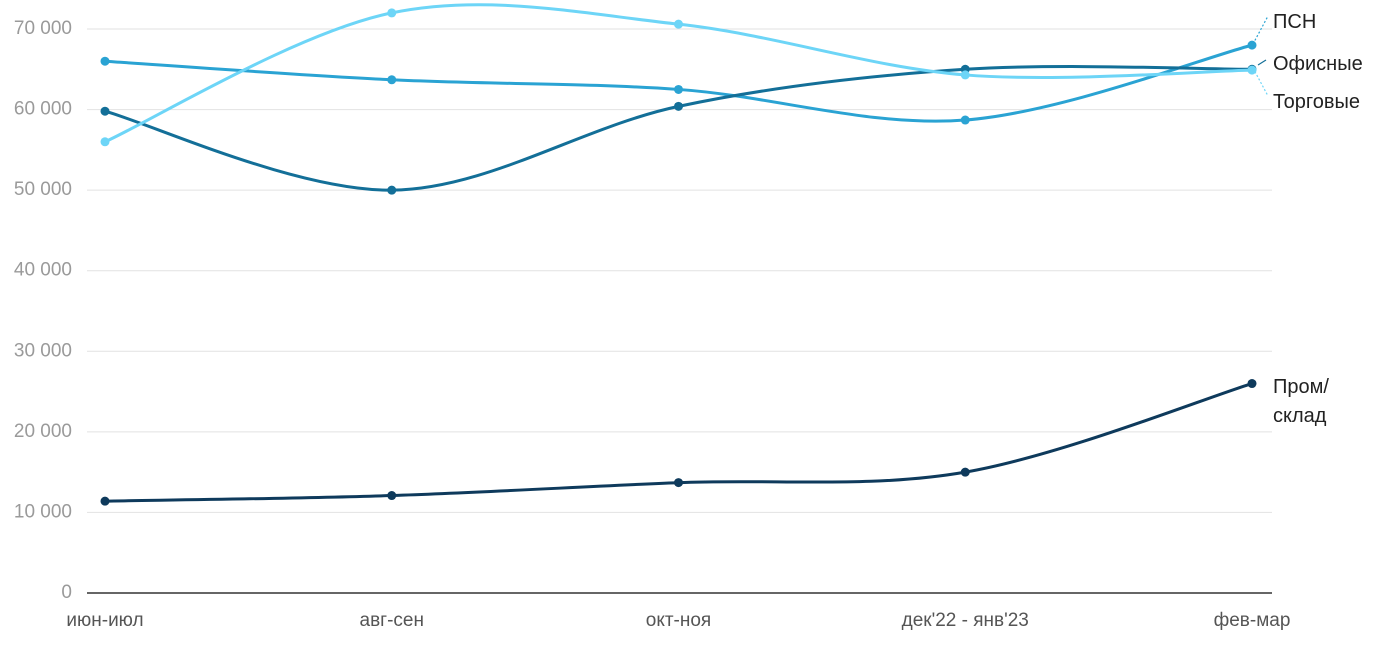  Describe the element at coordinates (104, 620) in the screenshot. I see `x-tick-label: июн-июл` at that location.